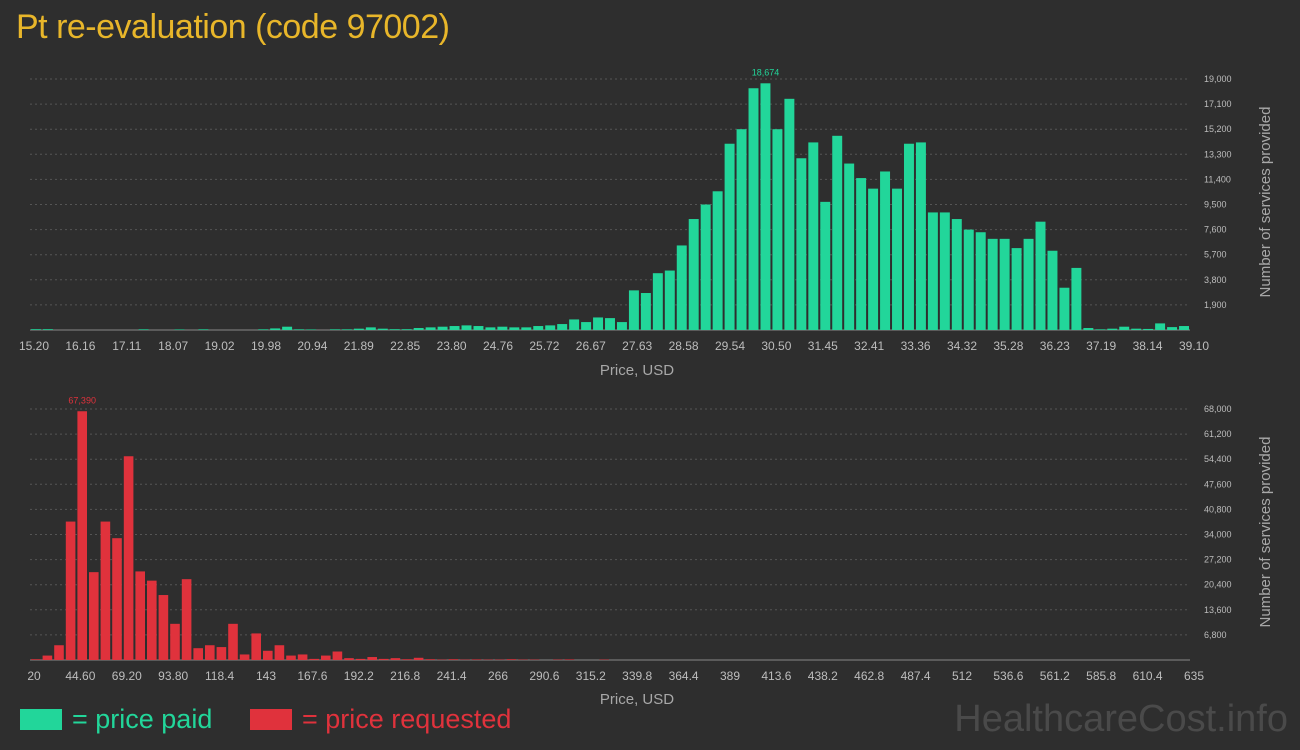 The height and width of the screenshot is (750, 1300). Describe the element at coordinates (1055, 346) in the screenshot. I see `x-tick-label: 36.23` at that location.